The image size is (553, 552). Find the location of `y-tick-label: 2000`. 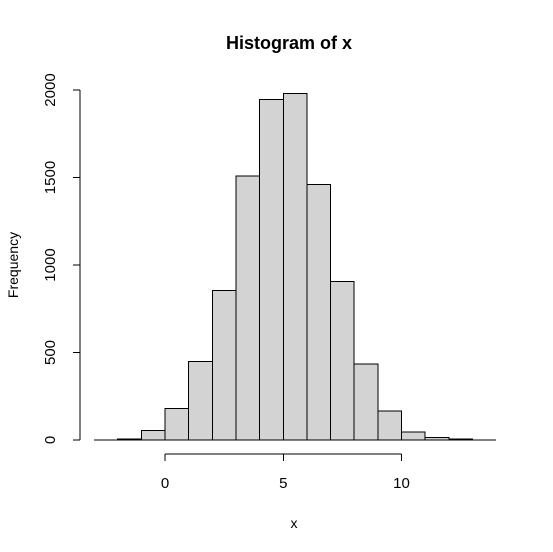

y-tick-label: 2000 is located at coordinates (50, 89).